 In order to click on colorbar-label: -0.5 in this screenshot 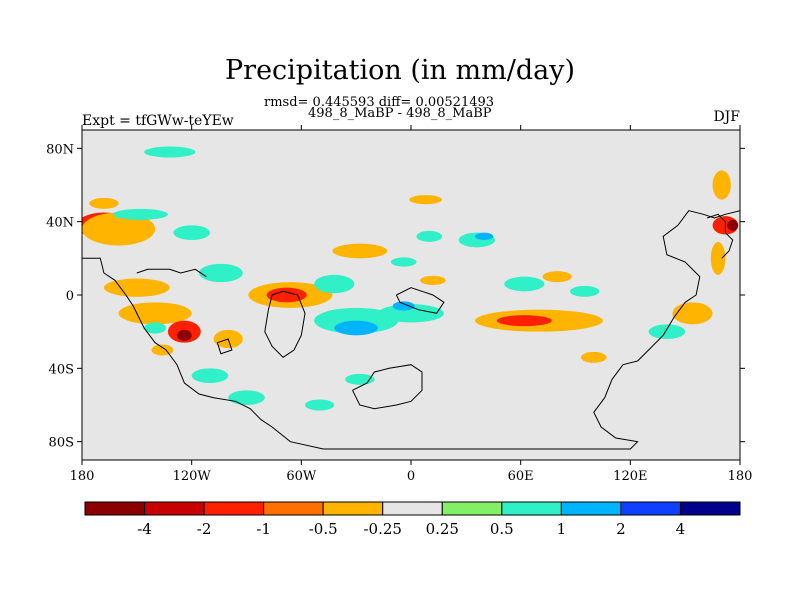, I will do `click(323, 529)`.